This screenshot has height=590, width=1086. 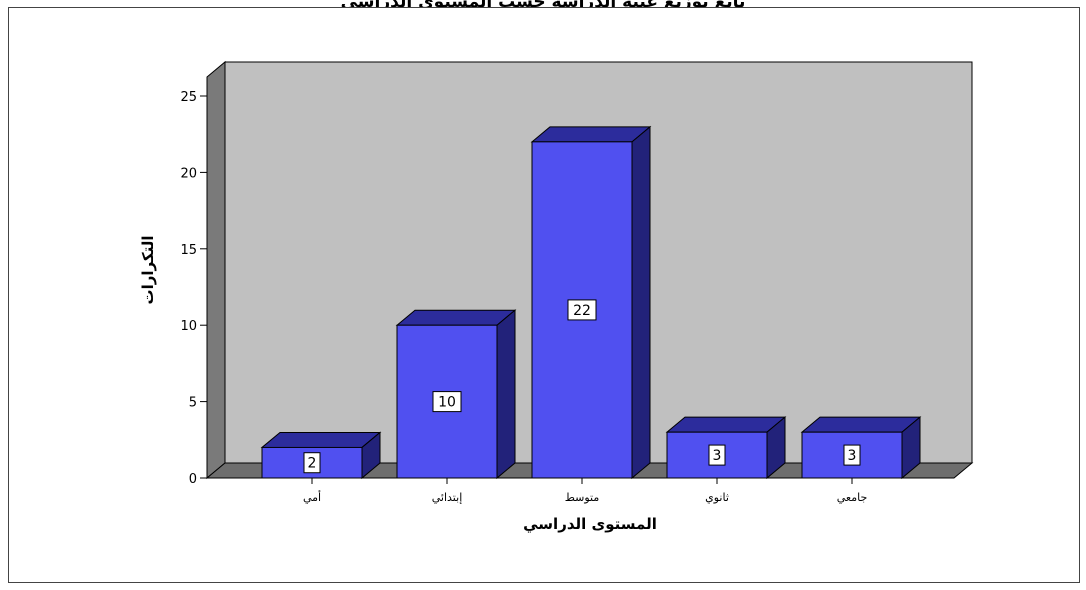 I want to click on y-axis-title: التكرارات, so click(x=148, y=270).